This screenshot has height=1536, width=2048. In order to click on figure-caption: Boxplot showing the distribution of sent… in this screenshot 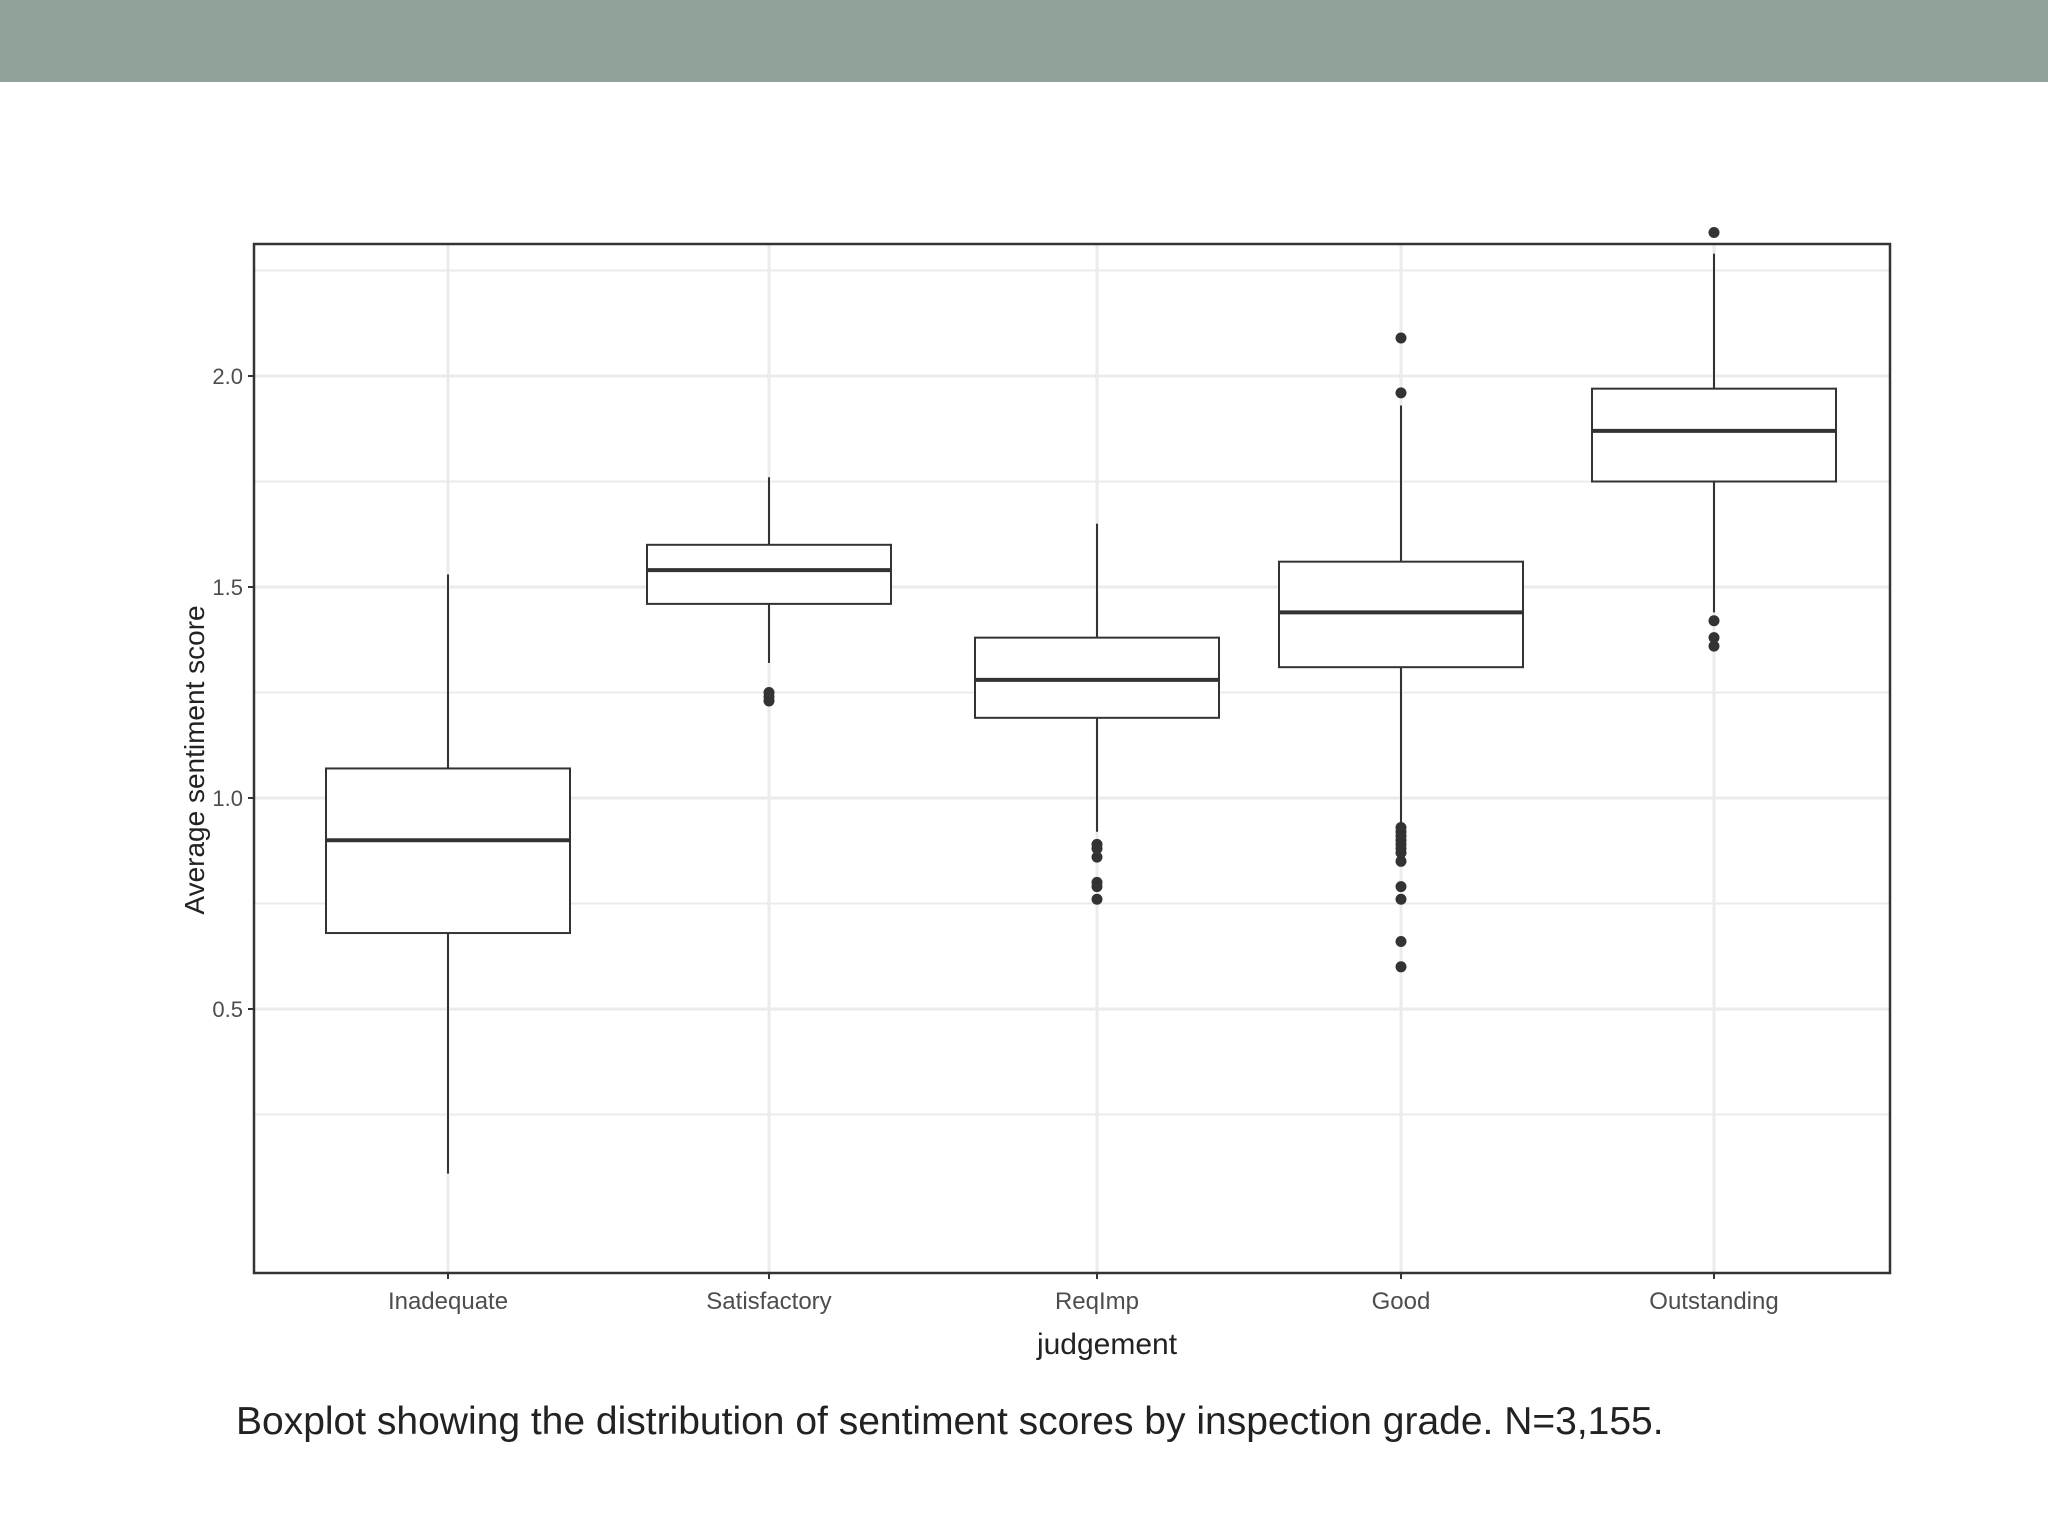, I will do `click(950, 1421)`.